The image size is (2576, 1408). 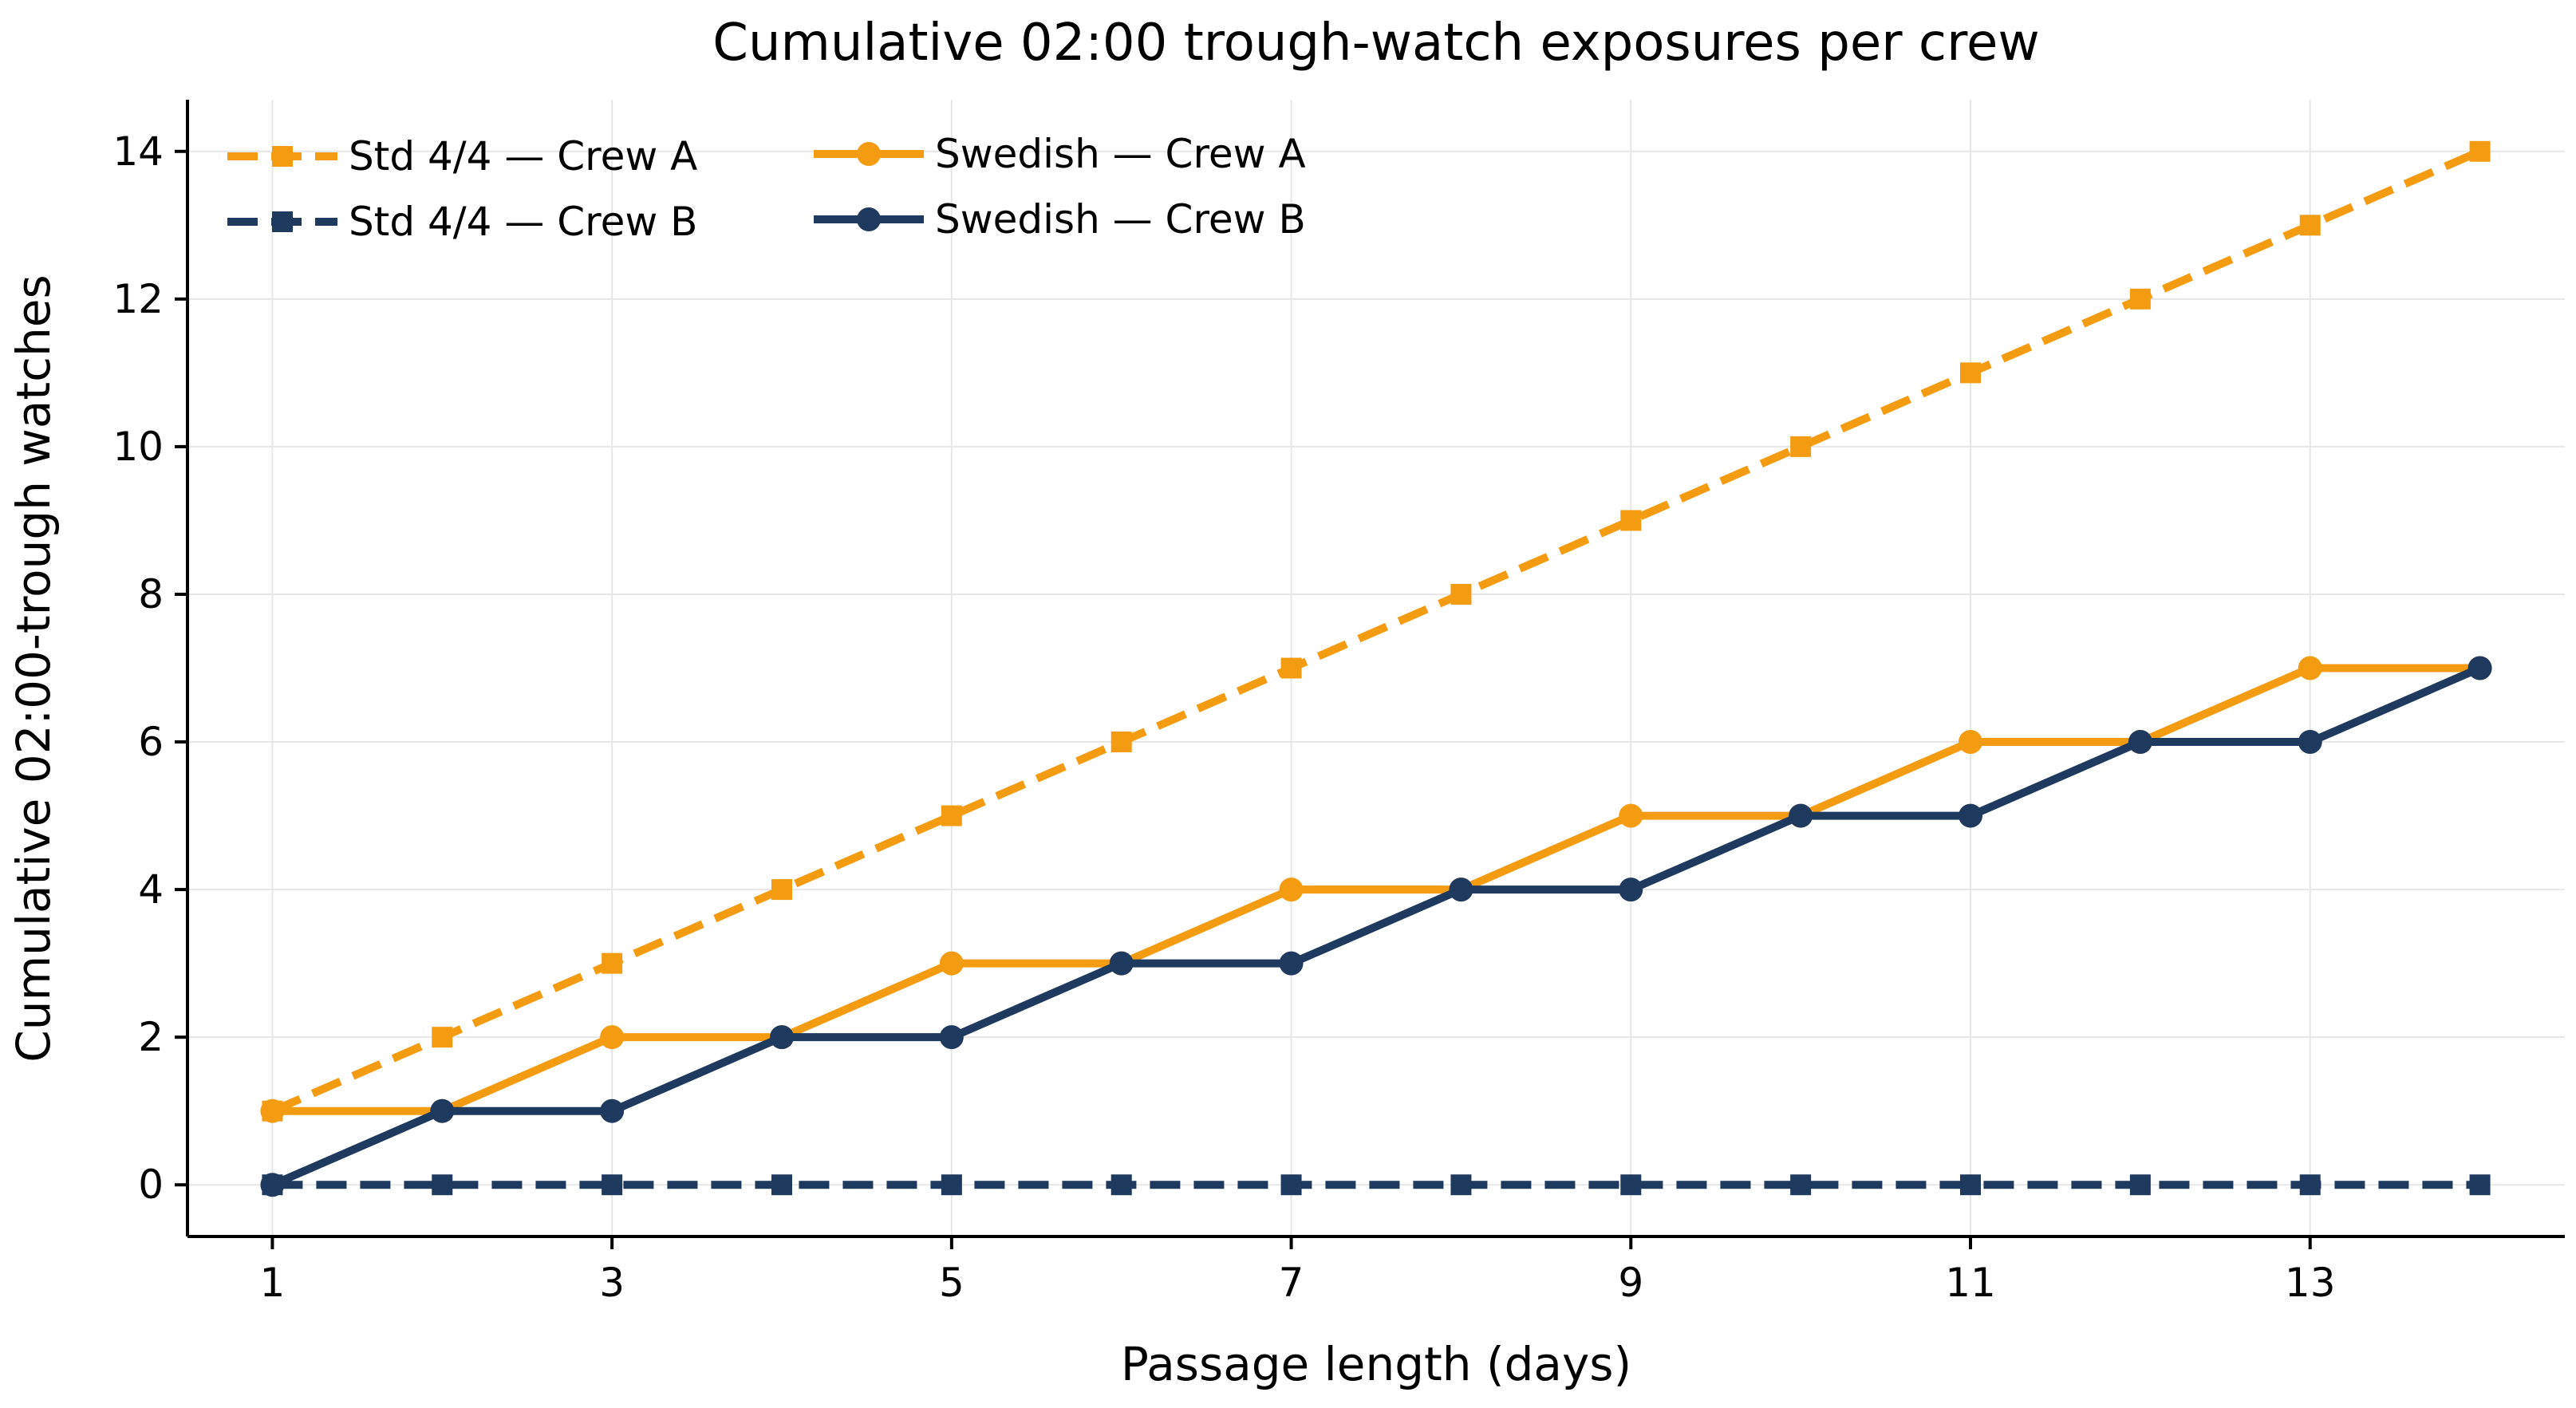 What do you see at coordinates (1121, 219) in the screenshot?
I see `legend-label: Swedish — Crew B` at bounding box center [1121, 219].